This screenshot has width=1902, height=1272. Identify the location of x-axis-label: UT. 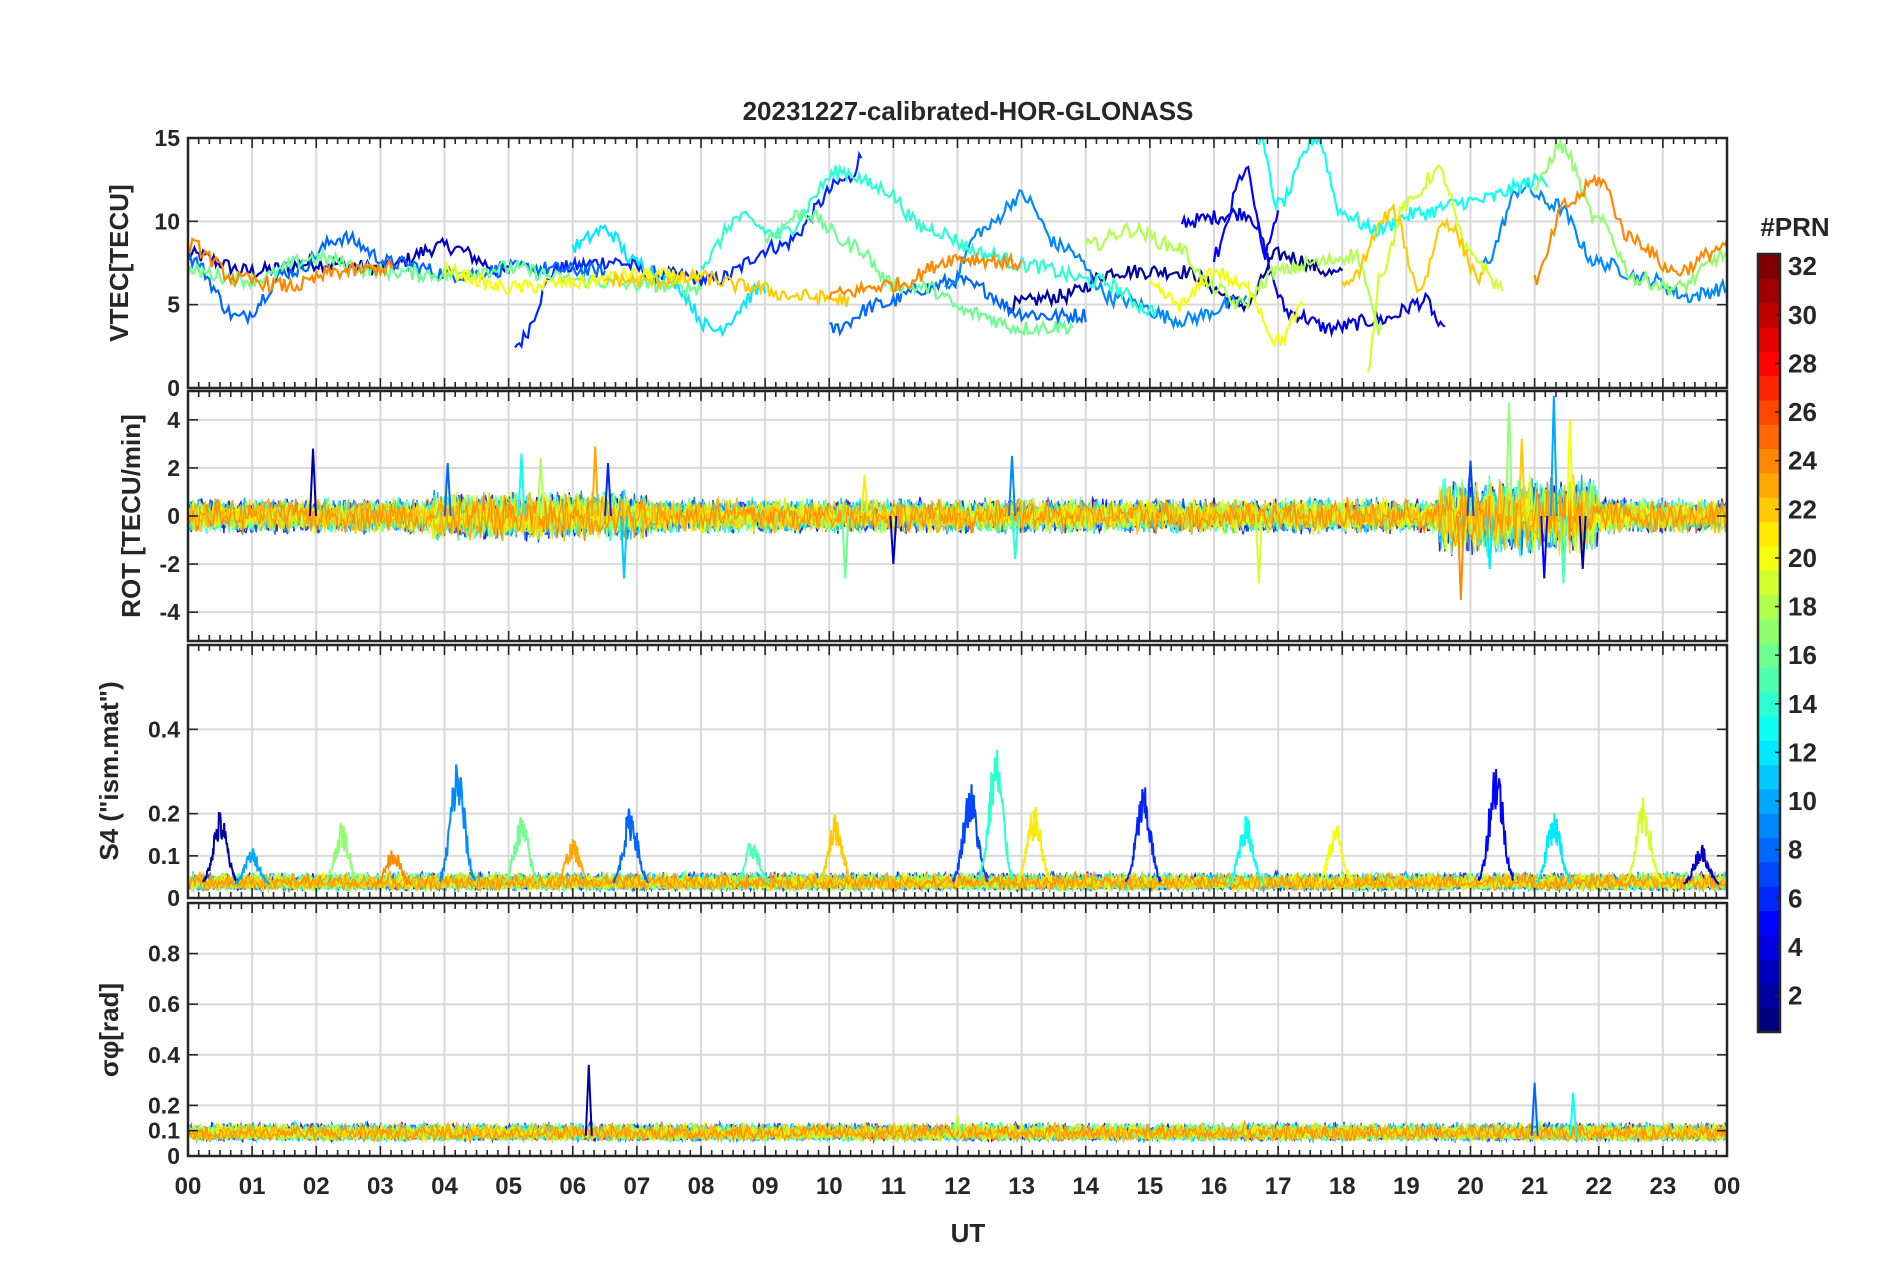
(968, 1233).